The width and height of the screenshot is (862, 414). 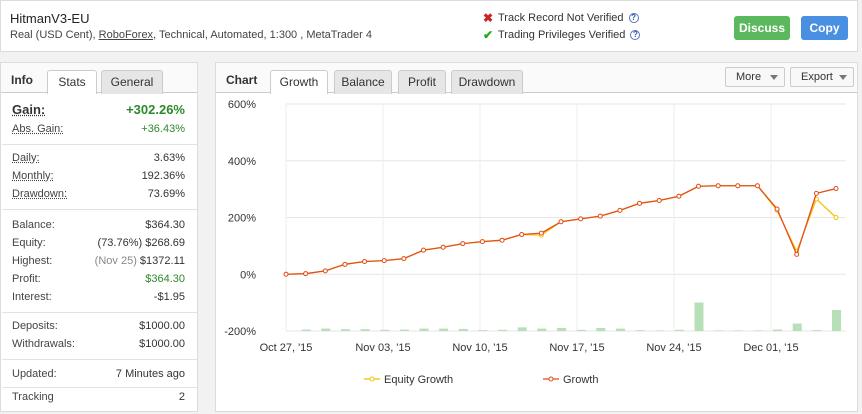 I want to click on equity-row: Equity: (73.76%) $268.69, so click(x=98, y=245).